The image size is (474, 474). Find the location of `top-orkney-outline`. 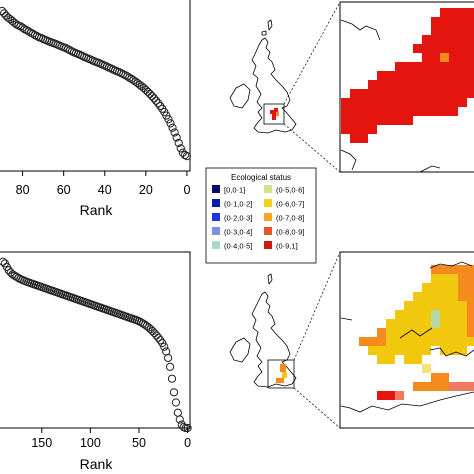

top-orkney-outline is located at coordinates (264, 33).